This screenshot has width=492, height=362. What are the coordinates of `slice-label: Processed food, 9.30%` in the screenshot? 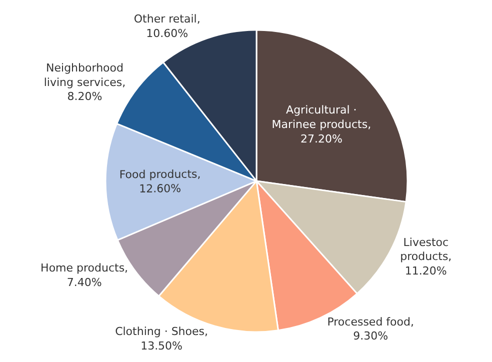 It's located at (370, 329).